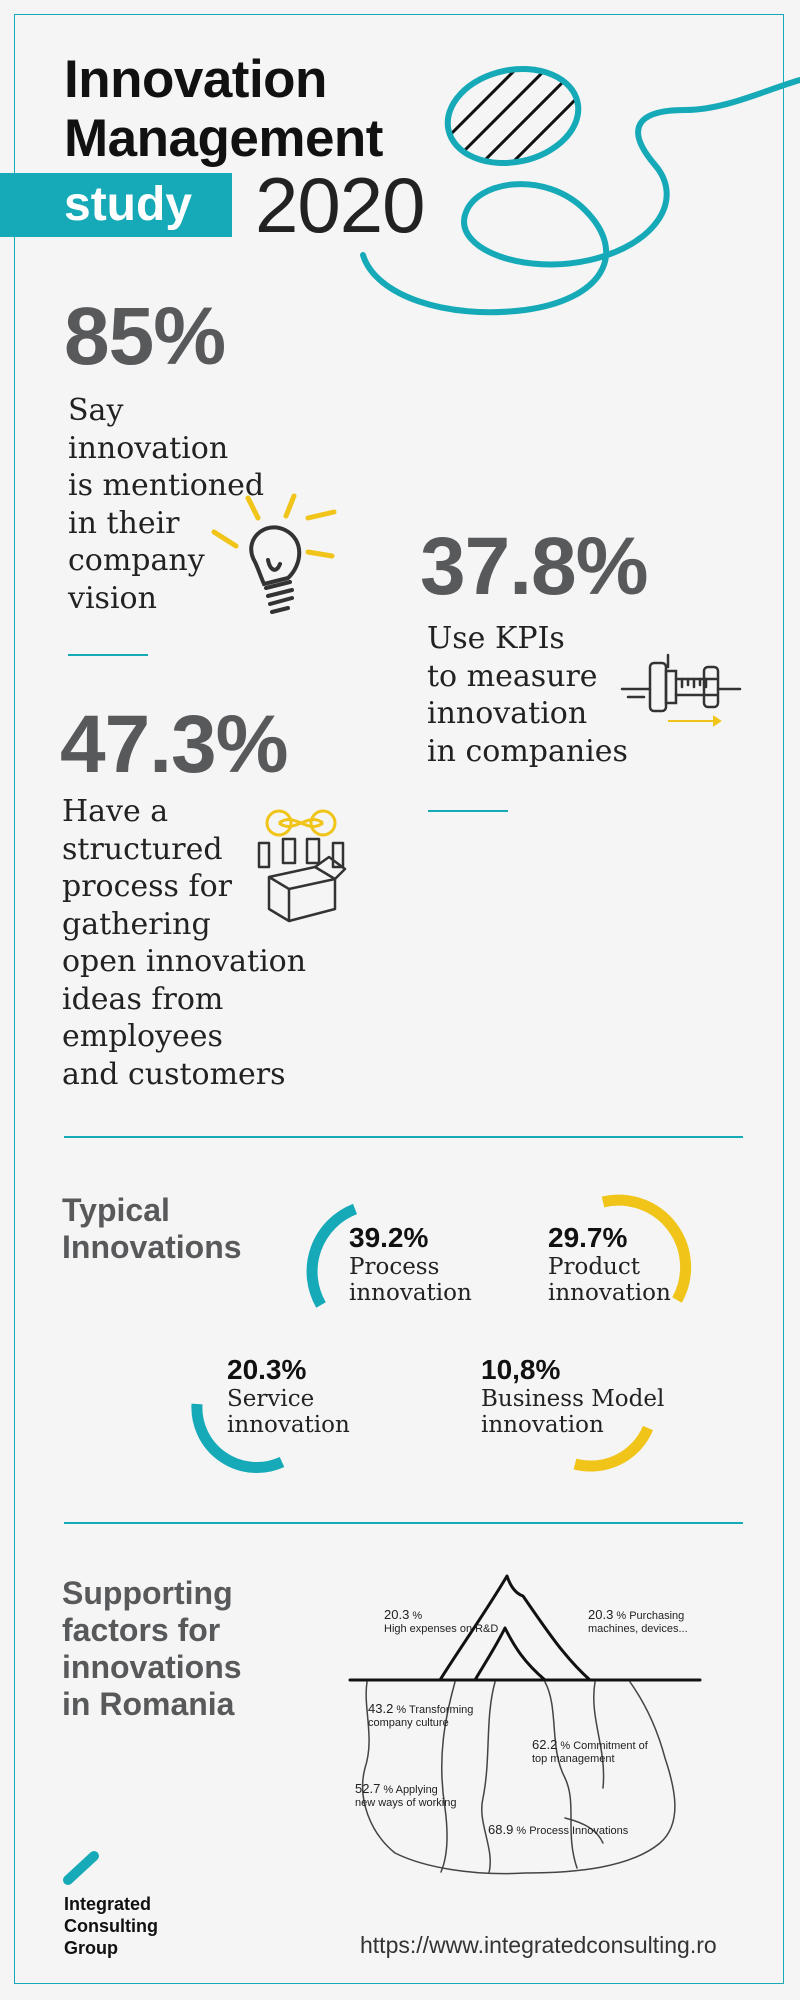  What do you see at coordinates (302, 866) in the screenshot?
I see `ideas-box-icon` at bounding box center [302, 866].